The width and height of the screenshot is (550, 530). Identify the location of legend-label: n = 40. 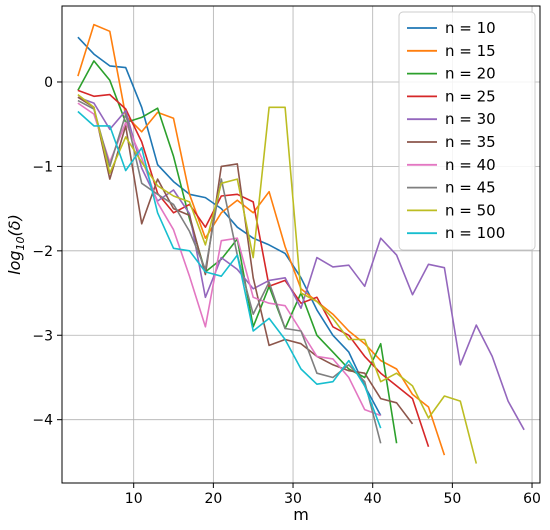
(470, 165).